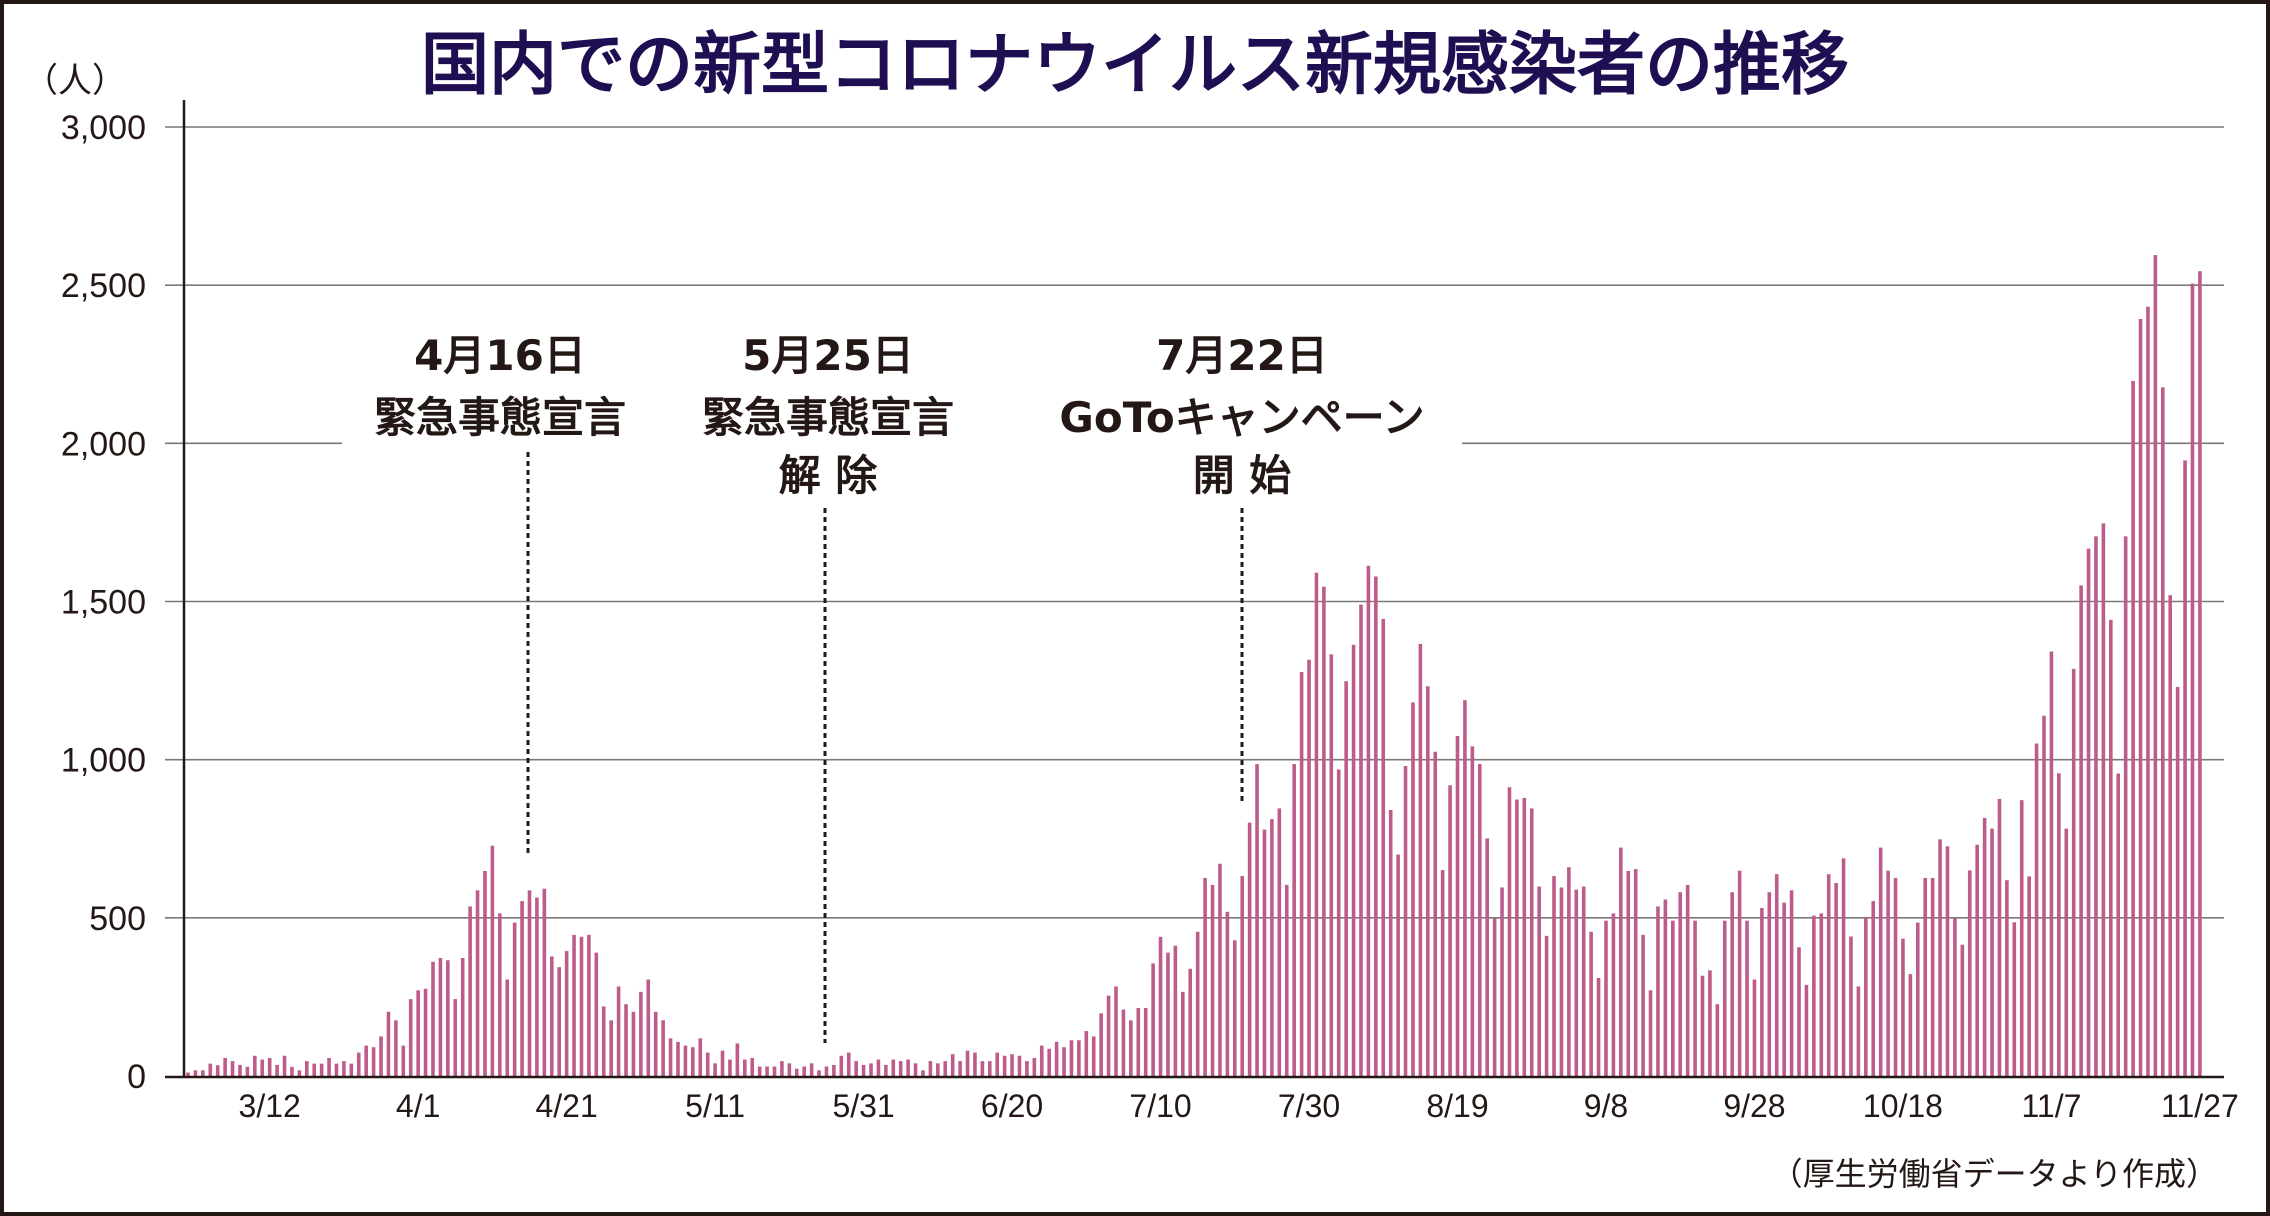 Image resolution: width=2270 pixels, height=1216 pixels. What do you see at coordinates (103, 444) in the screenshot?
I see `y-tick-label: 2,000` at bounding box center [103, 444].